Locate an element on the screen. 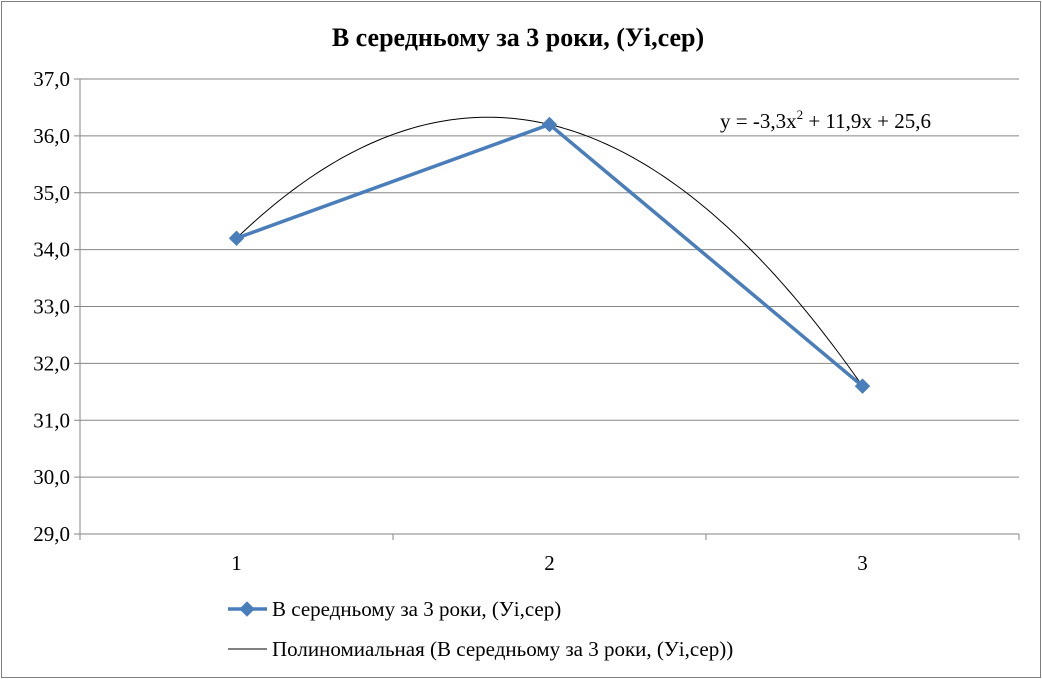 The width and height of the screenshot is (1042, 679). legend-series-diamond-icon is located at coordinates (247, 609).